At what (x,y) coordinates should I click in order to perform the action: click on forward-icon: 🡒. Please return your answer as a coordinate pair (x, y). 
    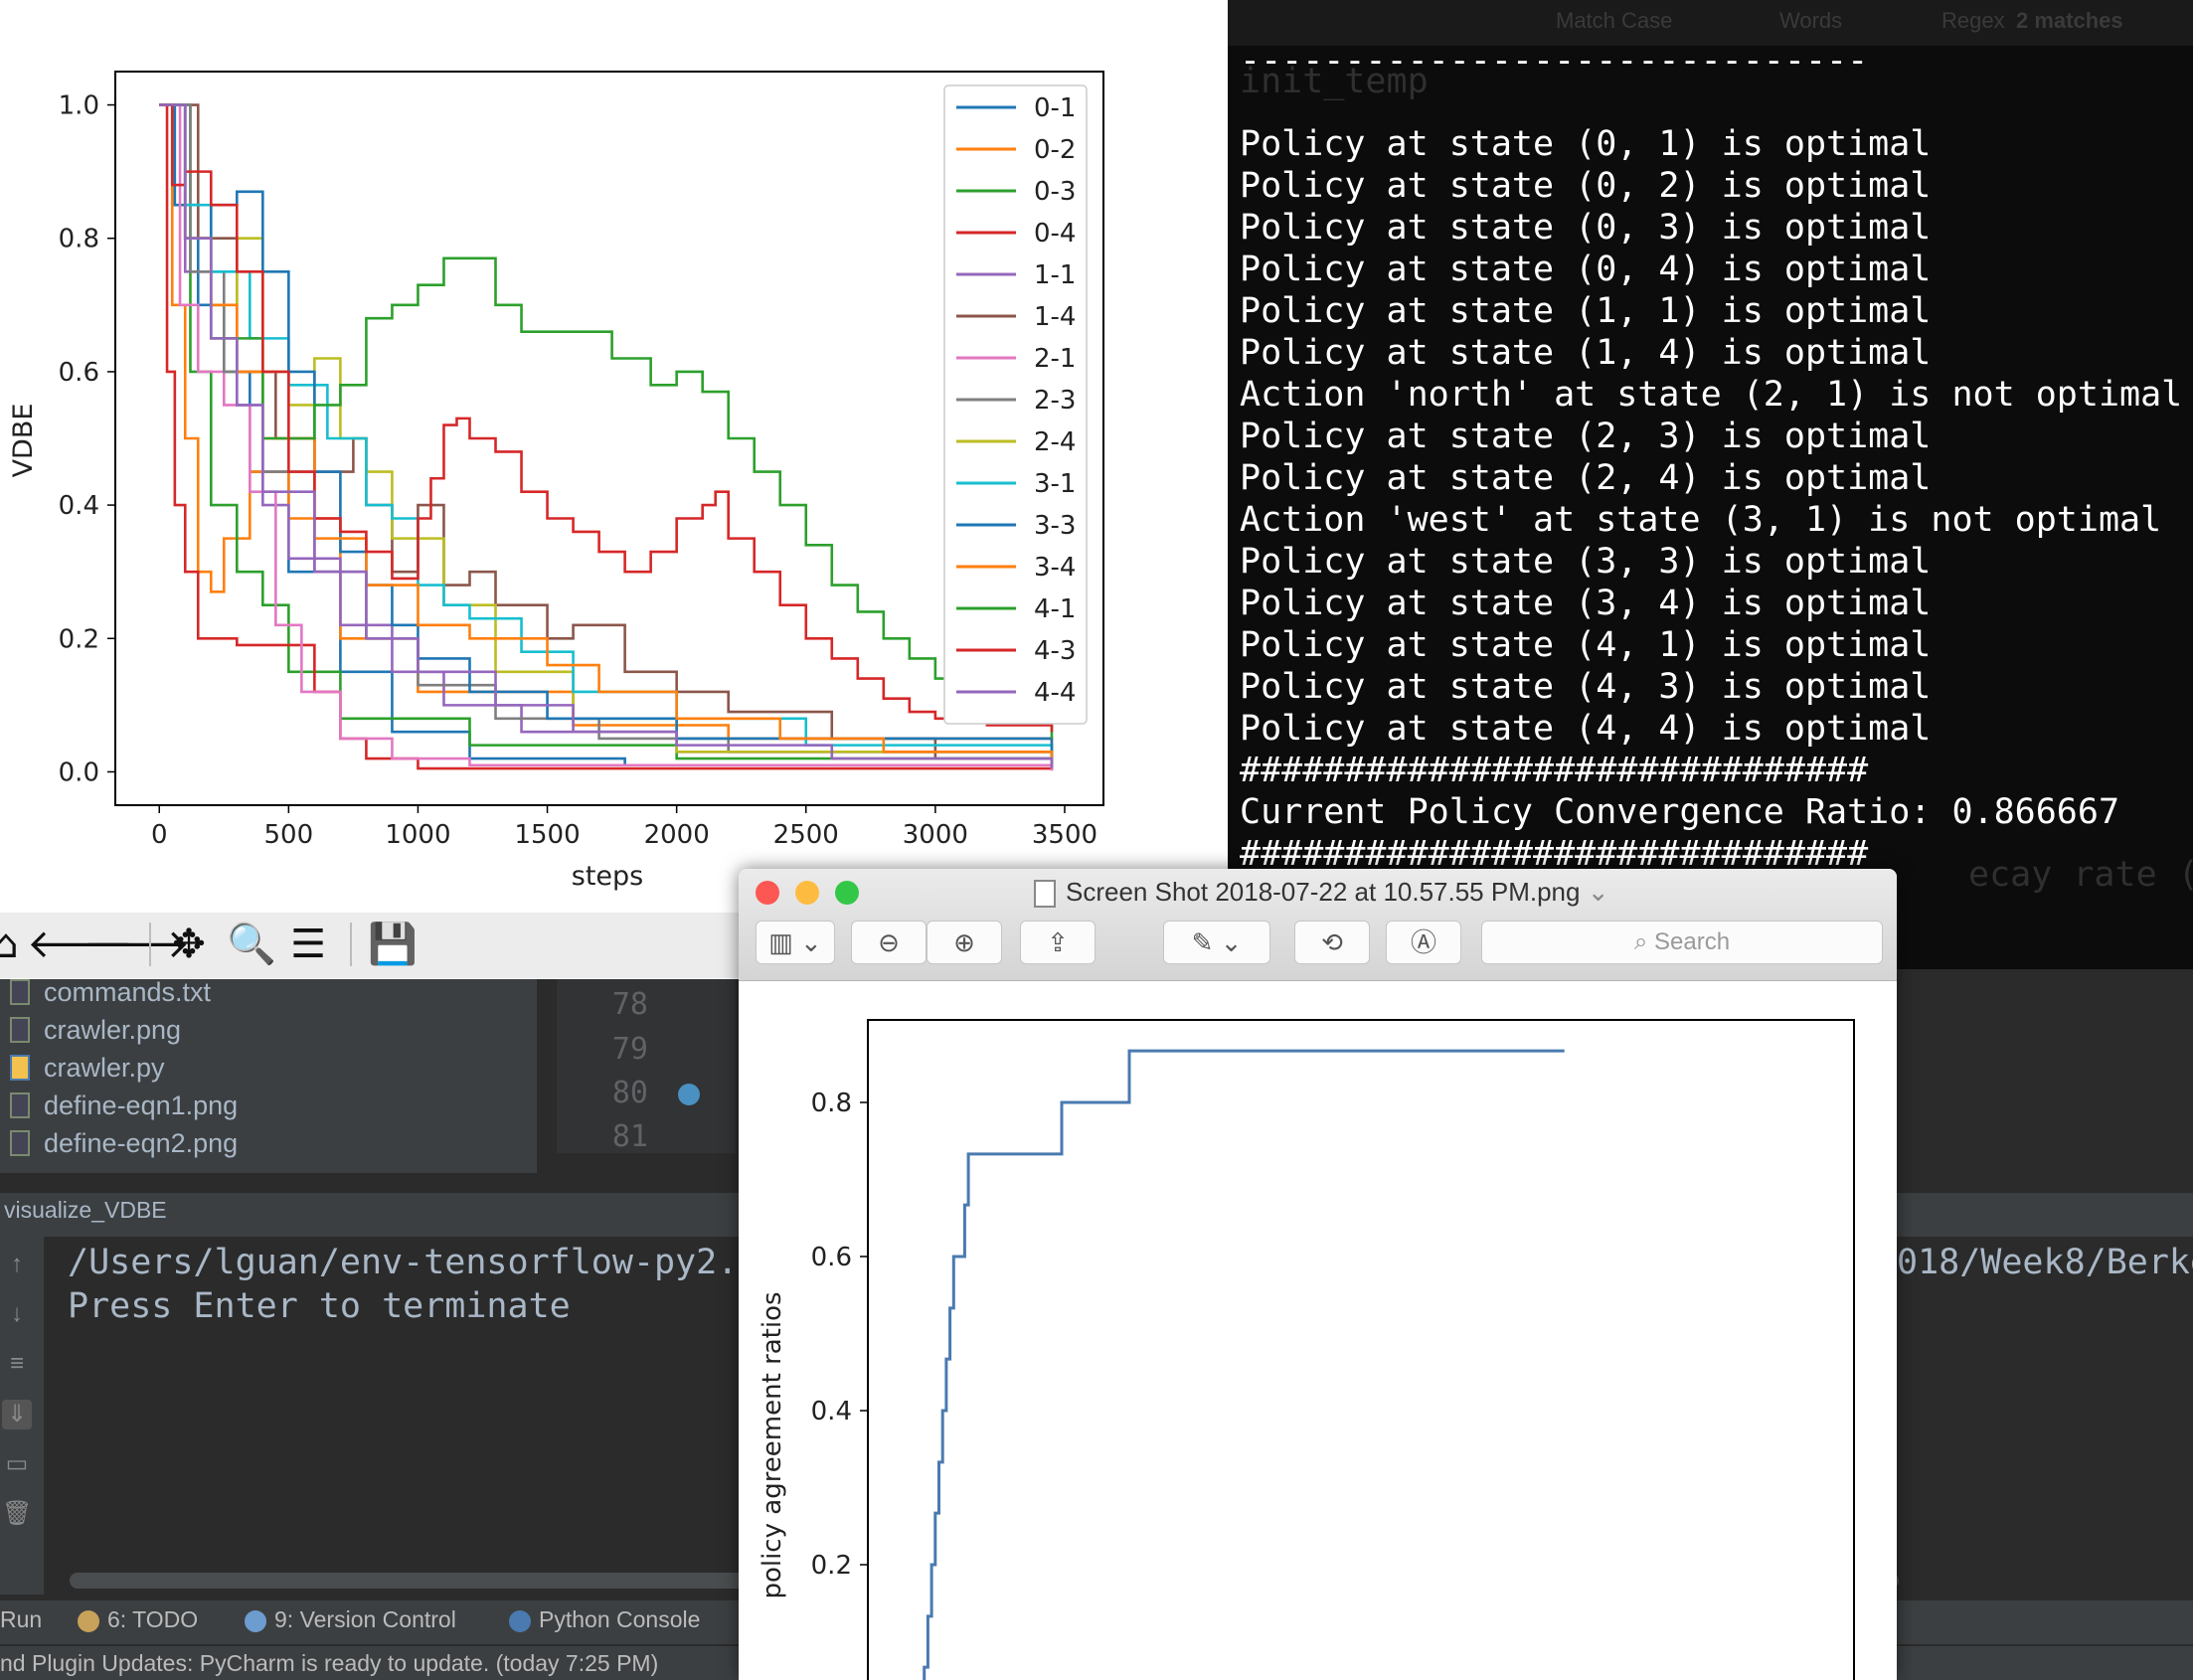
    Looking at the image, I should click on (137, 944).